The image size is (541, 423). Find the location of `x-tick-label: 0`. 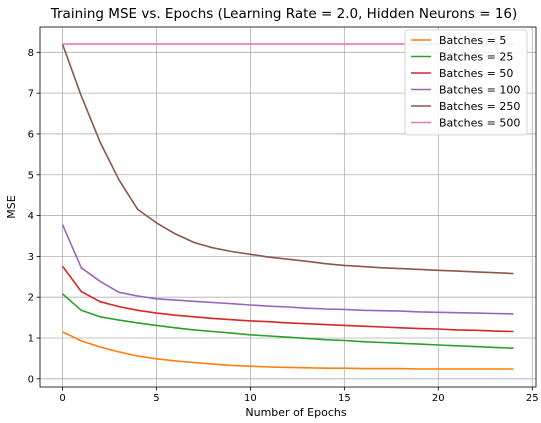

x-tick-label: 0 is located at coordinates (62, 398).